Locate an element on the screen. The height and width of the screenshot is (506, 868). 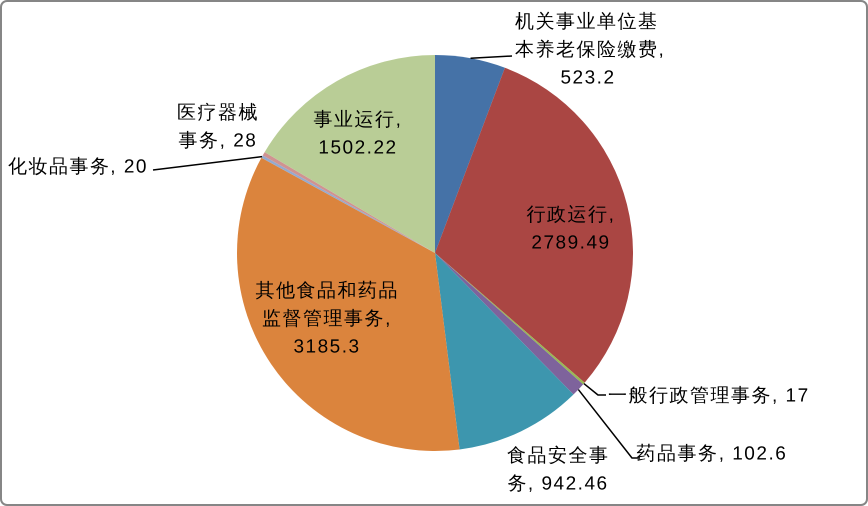
data-label: , 17 is located at coordinates (791, 396).